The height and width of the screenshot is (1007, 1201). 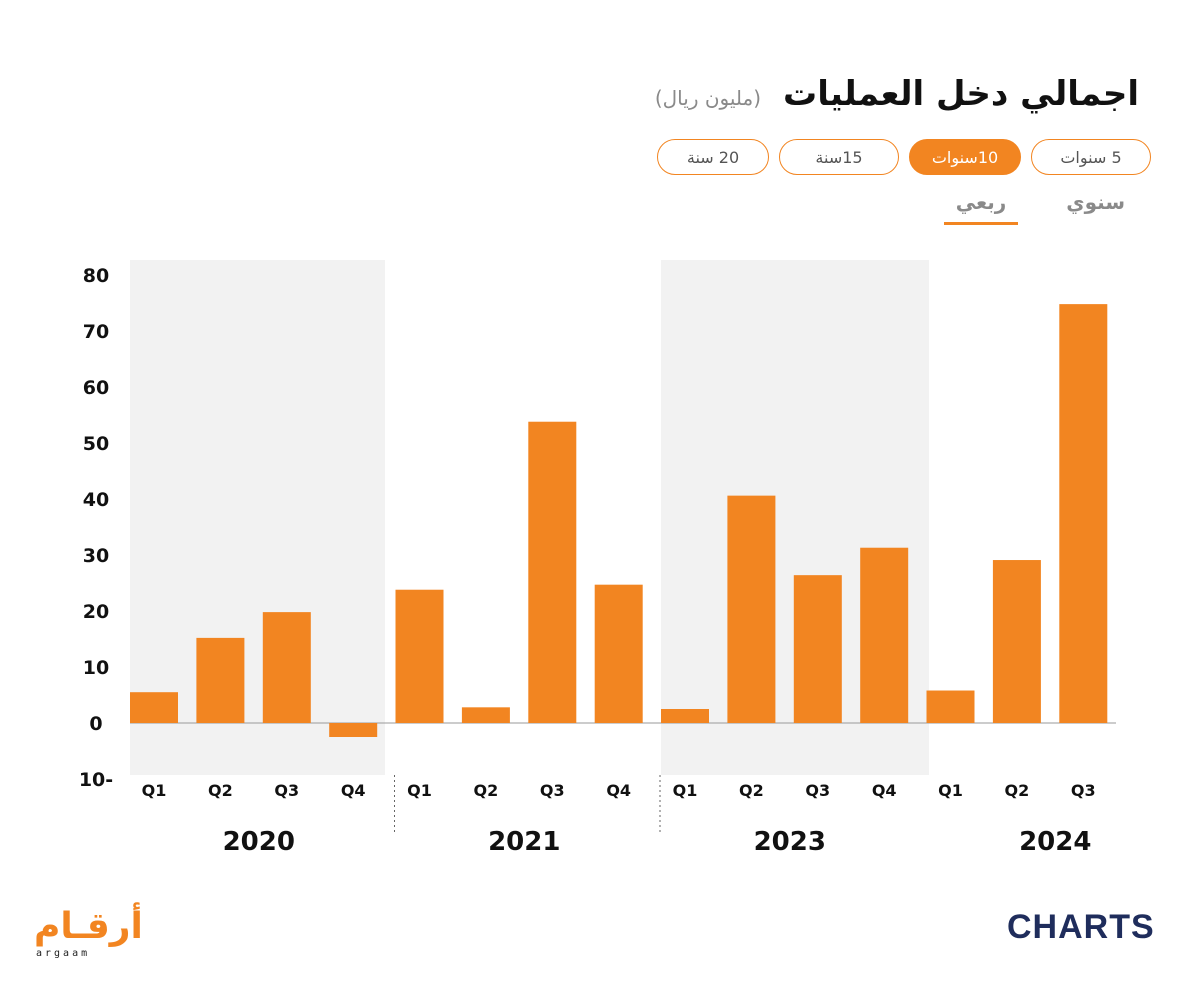 What do you see at coordinates (1095, 202) in the screenshot?
I see `tab-annual: سنوي` at bounding box center [1095, 202].